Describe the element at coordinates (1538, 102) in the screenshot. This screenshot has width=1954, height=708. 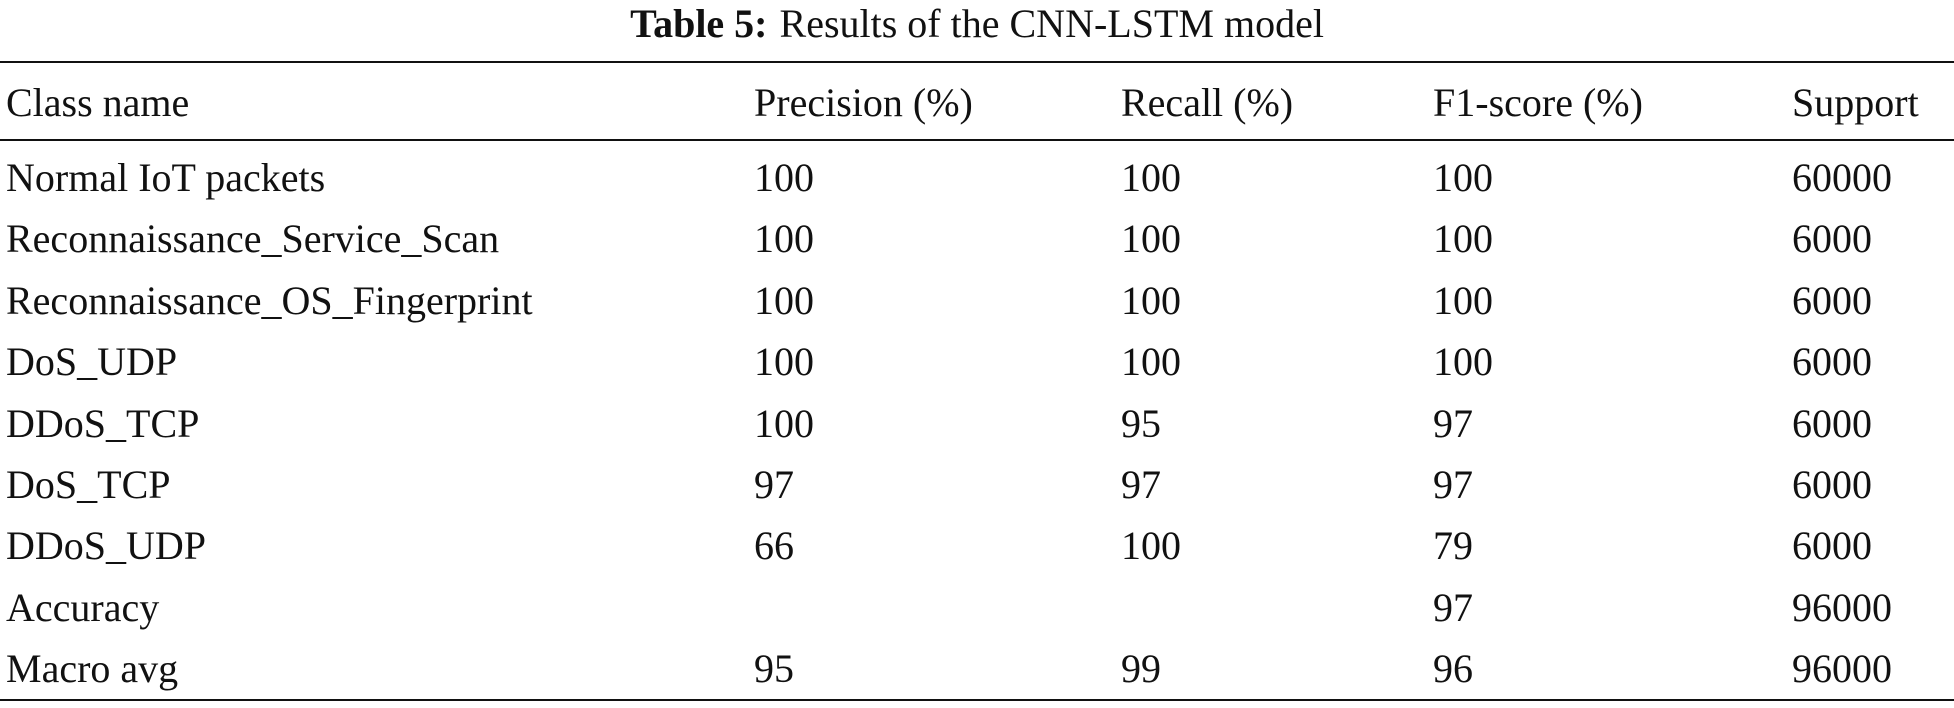
I see `header-cell: F1-score (%)` at that location.